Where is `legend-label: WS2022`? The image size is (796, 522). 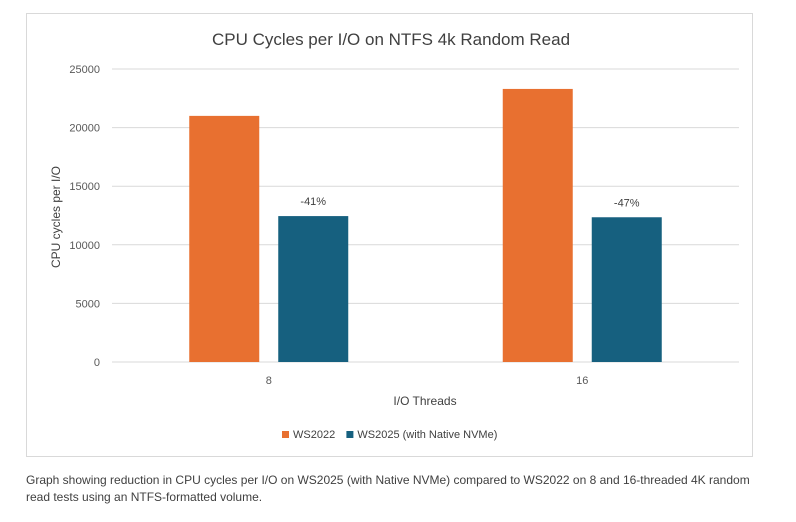
legend-label: WS2022 is located at coordinates (314, 435).